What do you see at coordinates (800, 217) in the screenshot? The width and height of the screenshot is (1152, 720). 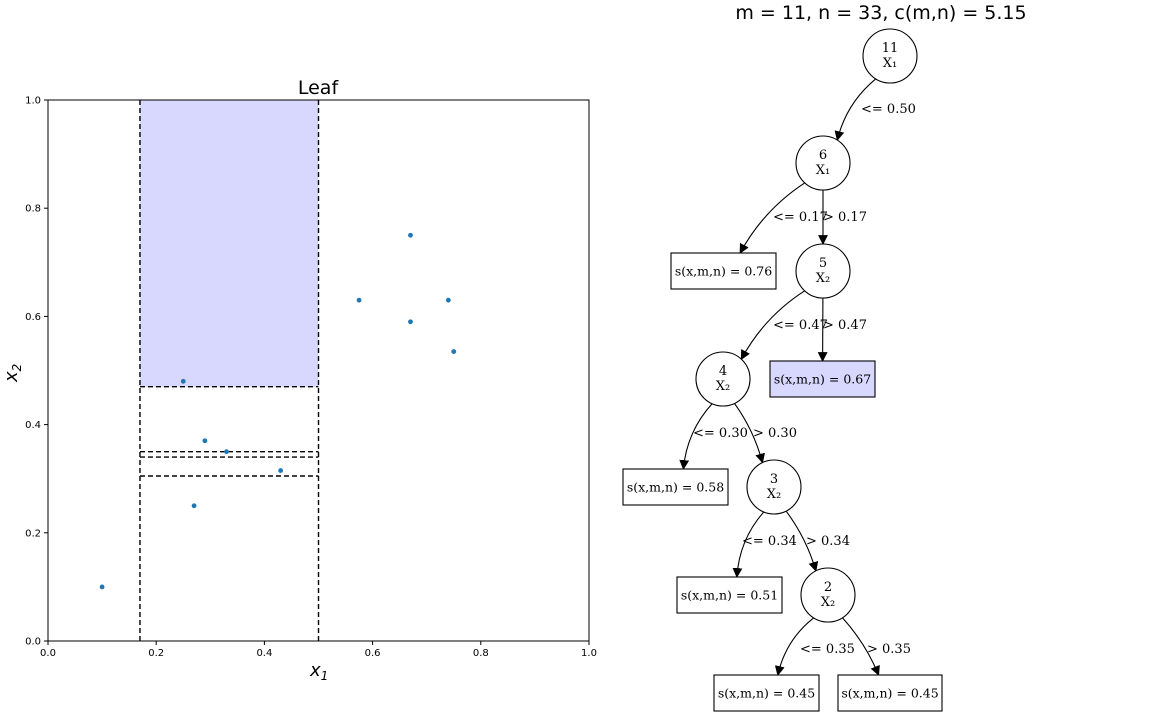 I see `tree-edge-label: <= 0.17` at bounding box center [800, 217].